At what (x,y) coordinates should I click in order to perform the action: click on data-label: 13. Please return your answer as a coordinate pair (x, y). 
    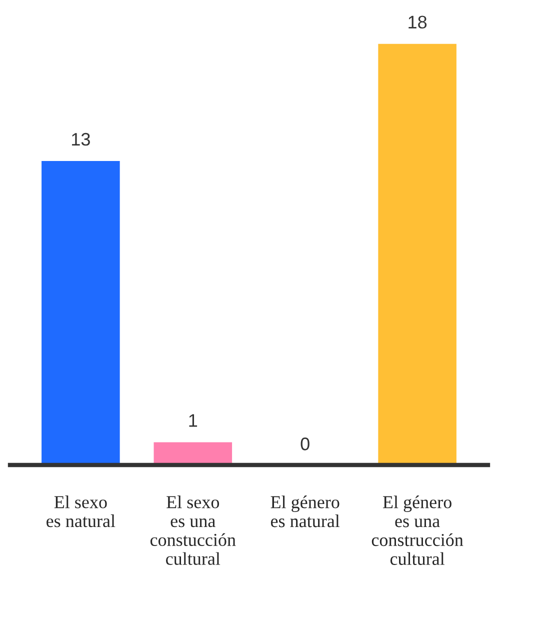
    Looking at the image, I should click on (81, 139).